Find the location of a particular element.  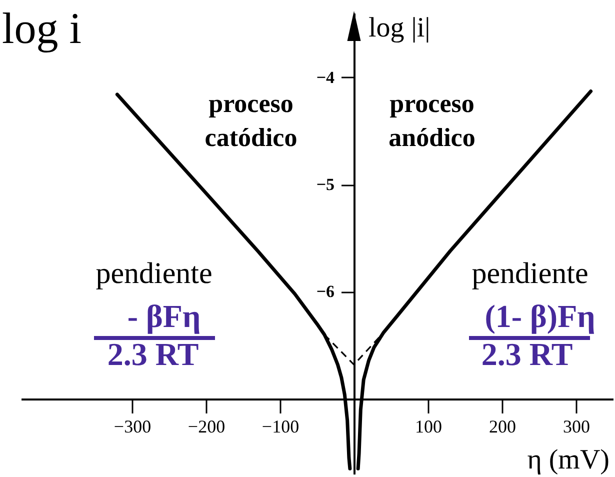

annotation: - βFη is located at coordinates (164, 316).